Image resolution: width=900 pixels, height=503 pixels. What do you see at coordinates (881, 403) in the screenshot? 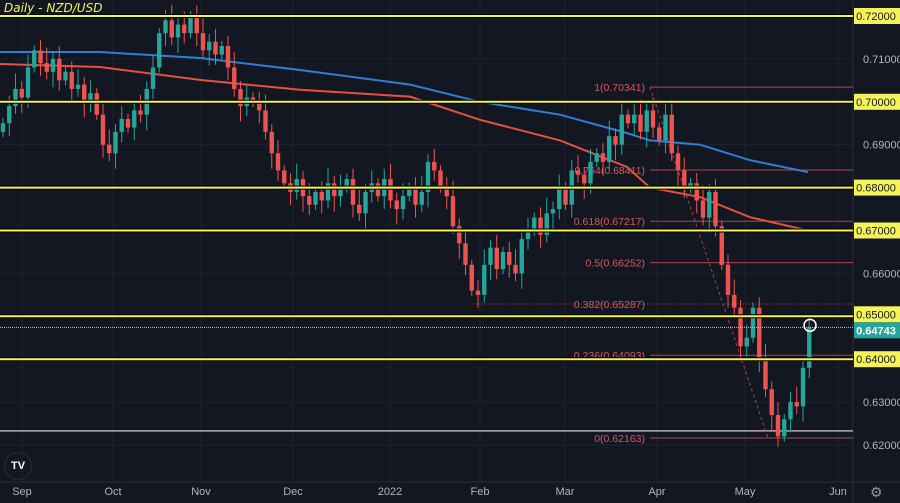
I see `y-tick-label: 0.63000` at bounding box center [881, 403].